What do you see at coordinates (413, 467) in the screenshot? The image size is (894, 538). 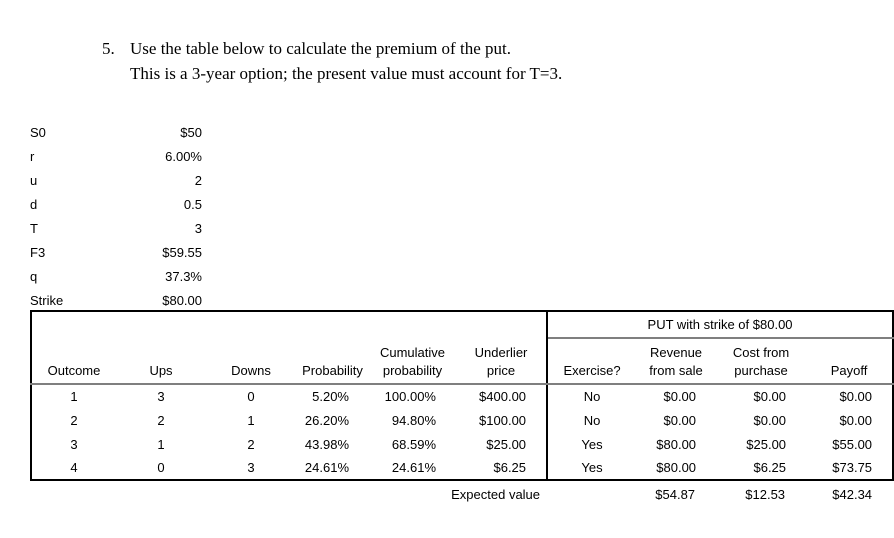 I see `cell-cumulative-probability: 24.61%` at bounding box center [413, 467].